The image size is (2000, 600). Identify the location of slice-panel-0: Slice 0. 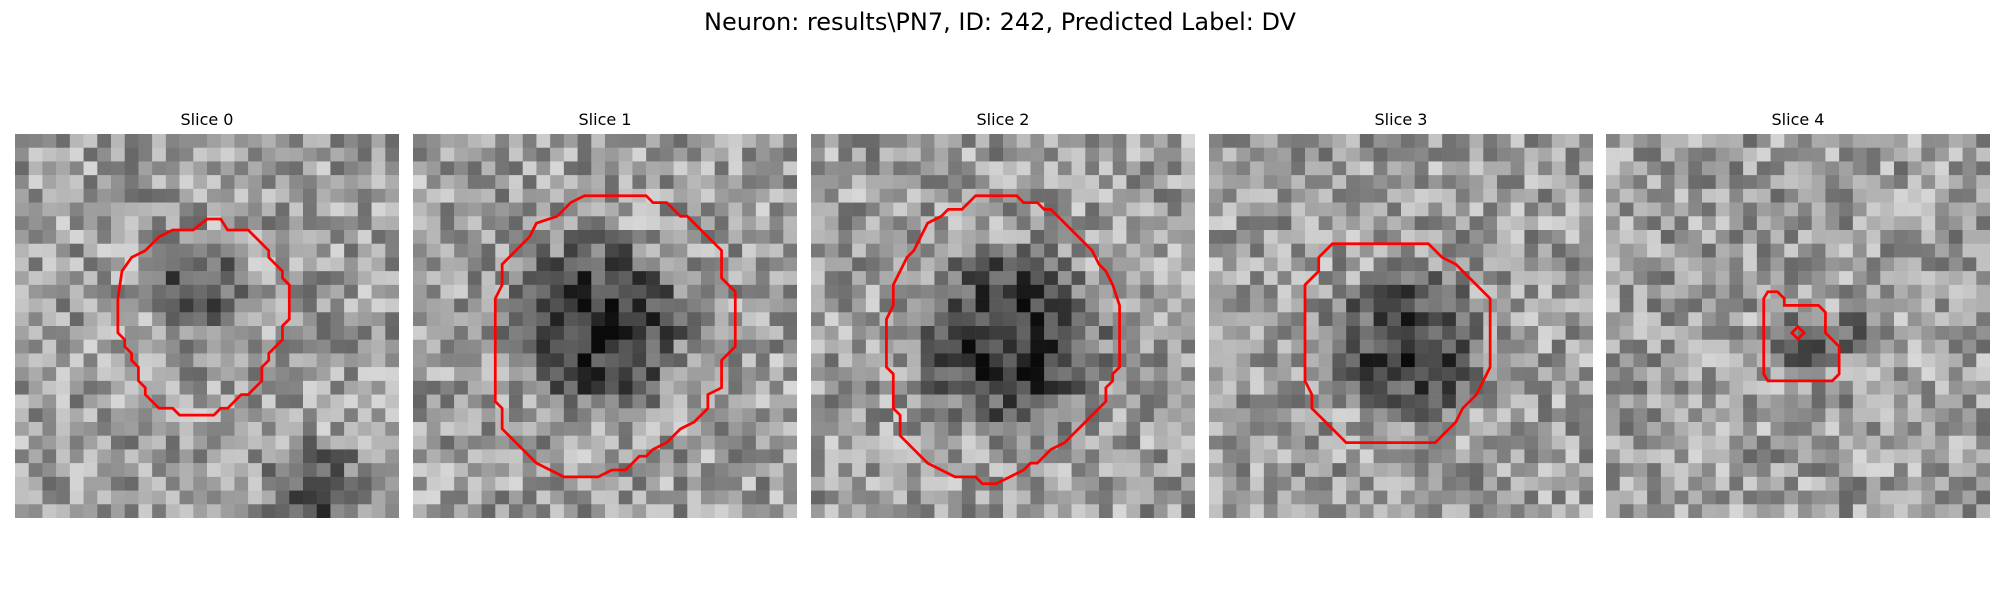
(207, 313).